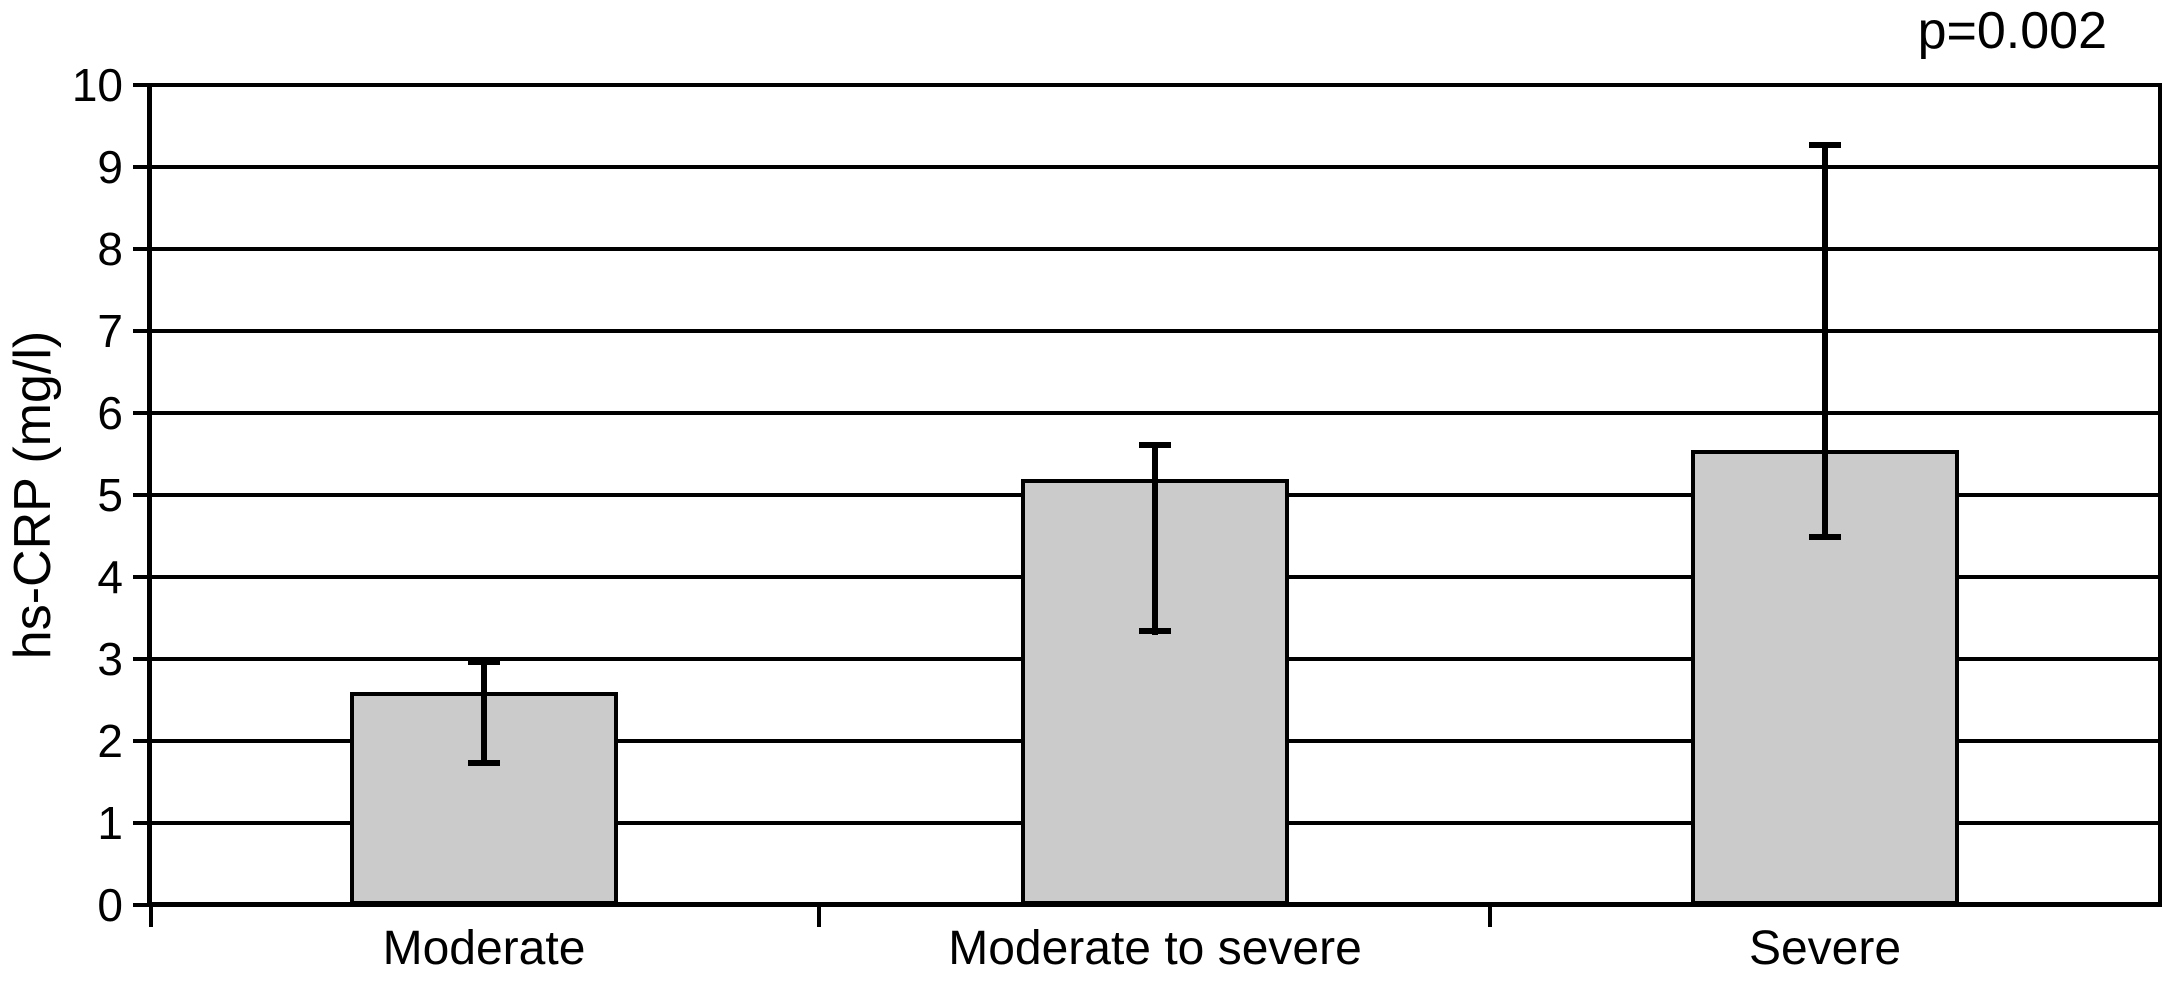  Describe the element at coordinates (484, 662) in the screenshot. I see `error-bar-cap-top-moderate` at that location.